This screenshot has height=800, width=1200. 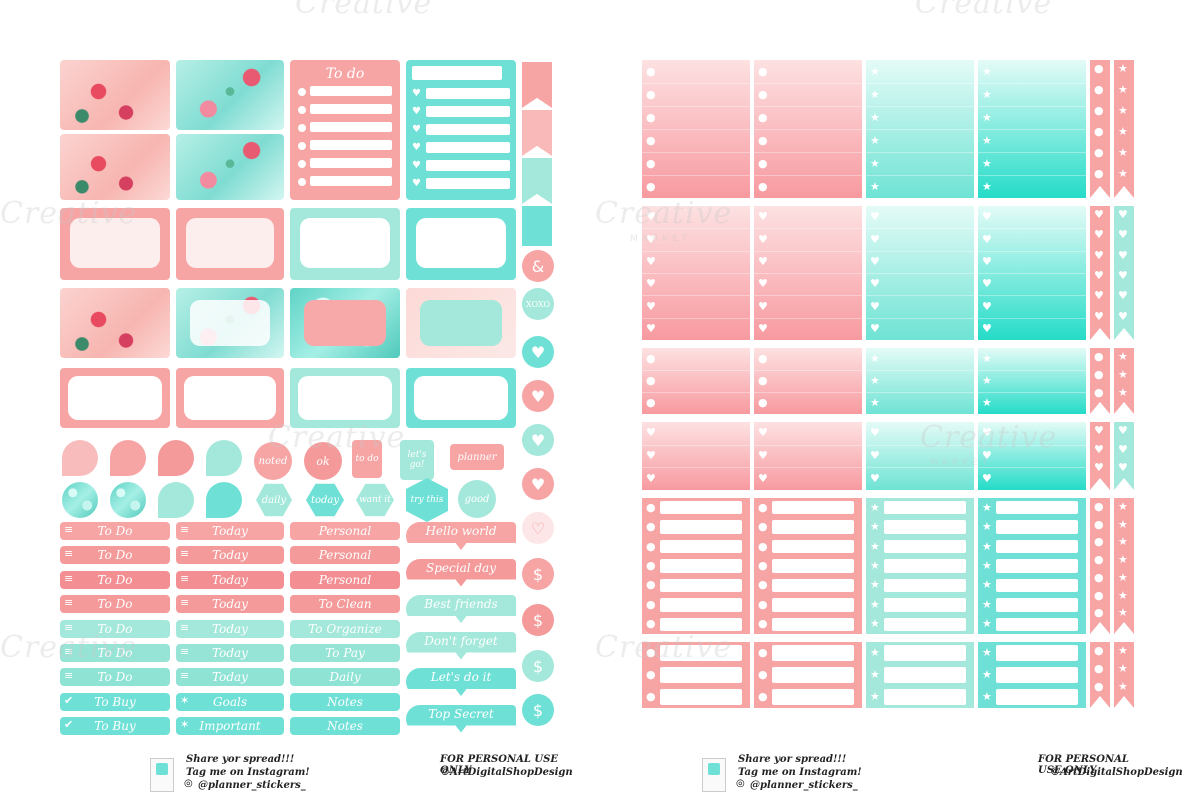 I want to click on banner-text: Let's do it, so click(x=461, y=677).